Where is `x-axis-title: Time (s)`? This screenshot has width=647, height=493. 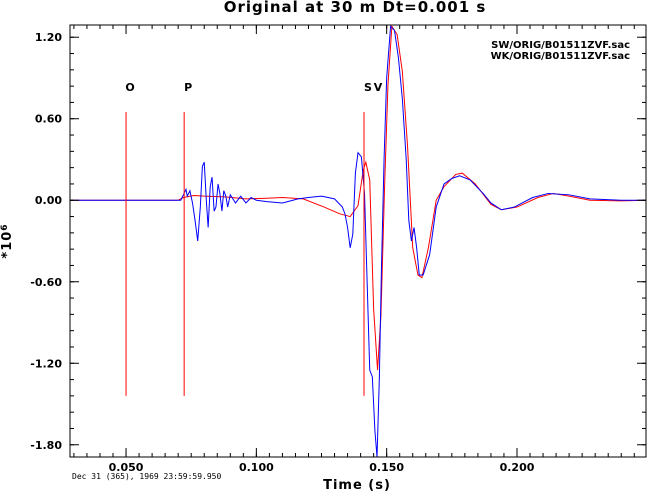
x-axis-title: Time (s) is located at coordinates (357, 485).